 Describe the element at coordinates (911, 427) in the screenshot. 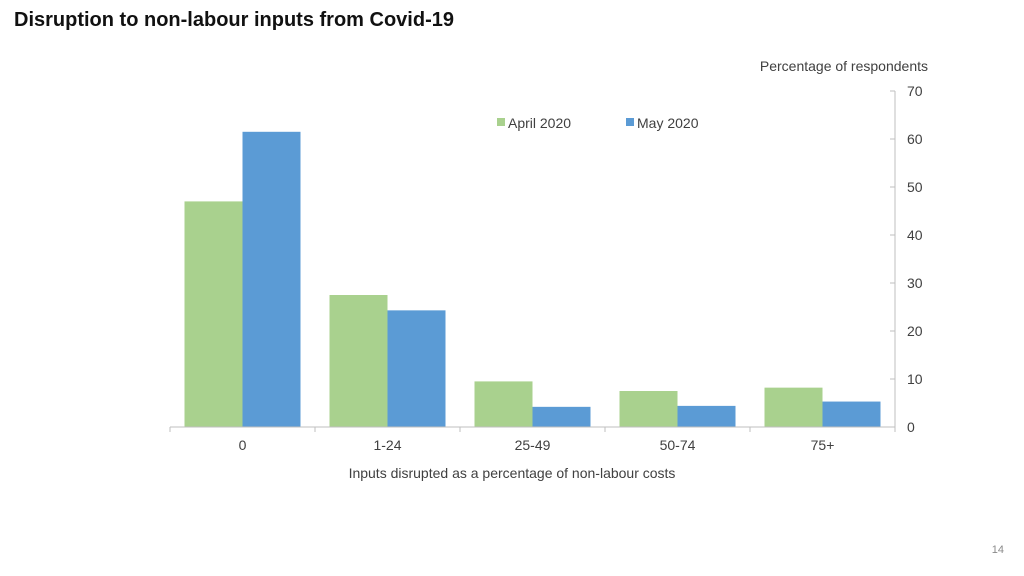

I see `y-tick-label-0: 0` at that location.